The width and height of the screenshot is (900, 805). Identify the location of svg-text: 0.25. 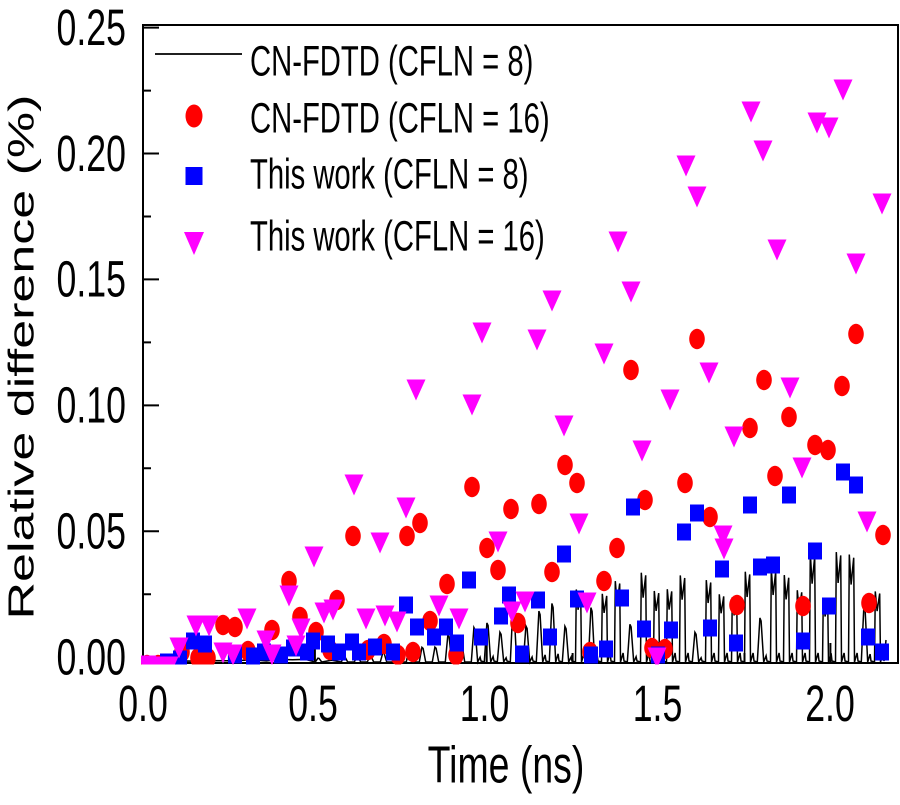
(91, 28).